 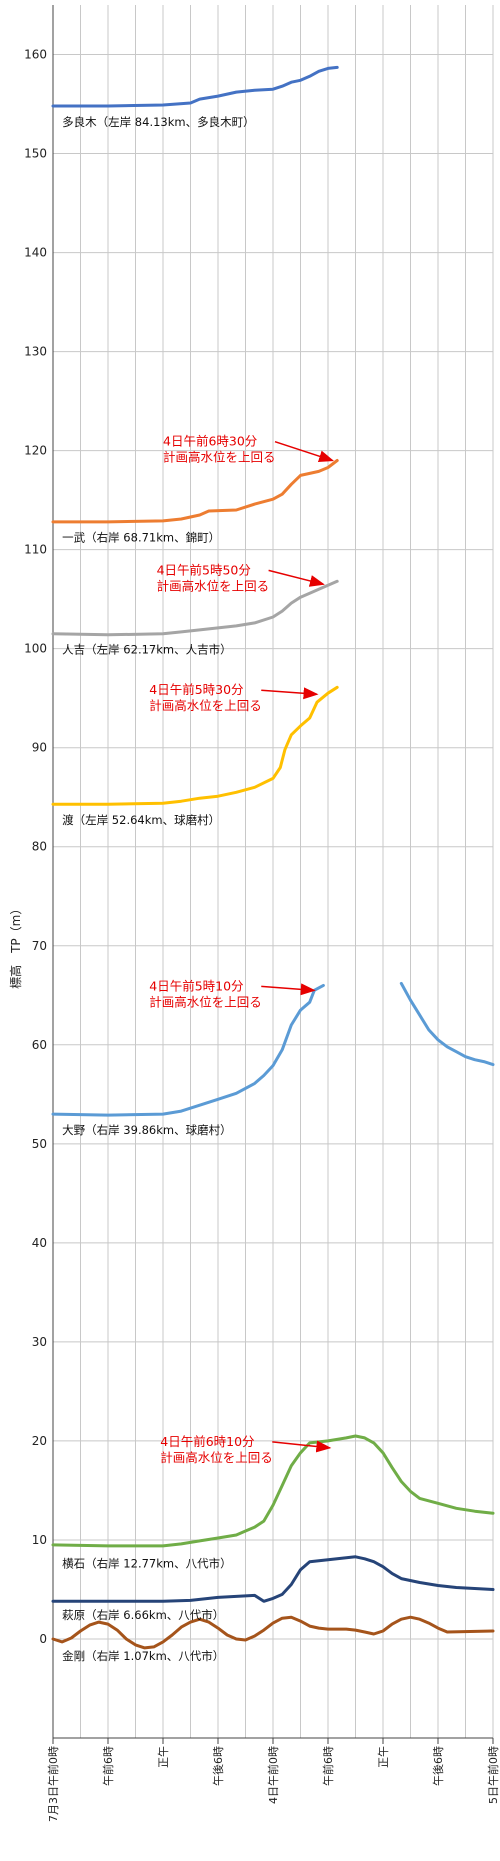 What do you see at coordinates (196, 689) in the screenshot?
I see `annotation-line1: 4日午前5時30分` at bounding box center [196, 689].